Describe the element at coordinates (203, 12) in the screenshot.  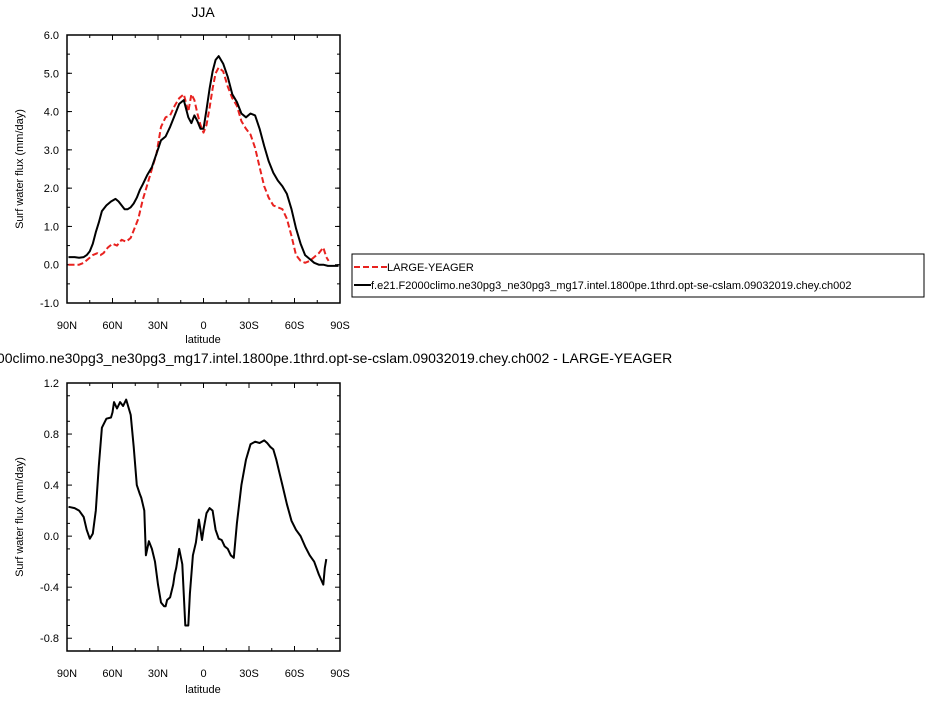
I see `top-chart-title: JJA` at that location.